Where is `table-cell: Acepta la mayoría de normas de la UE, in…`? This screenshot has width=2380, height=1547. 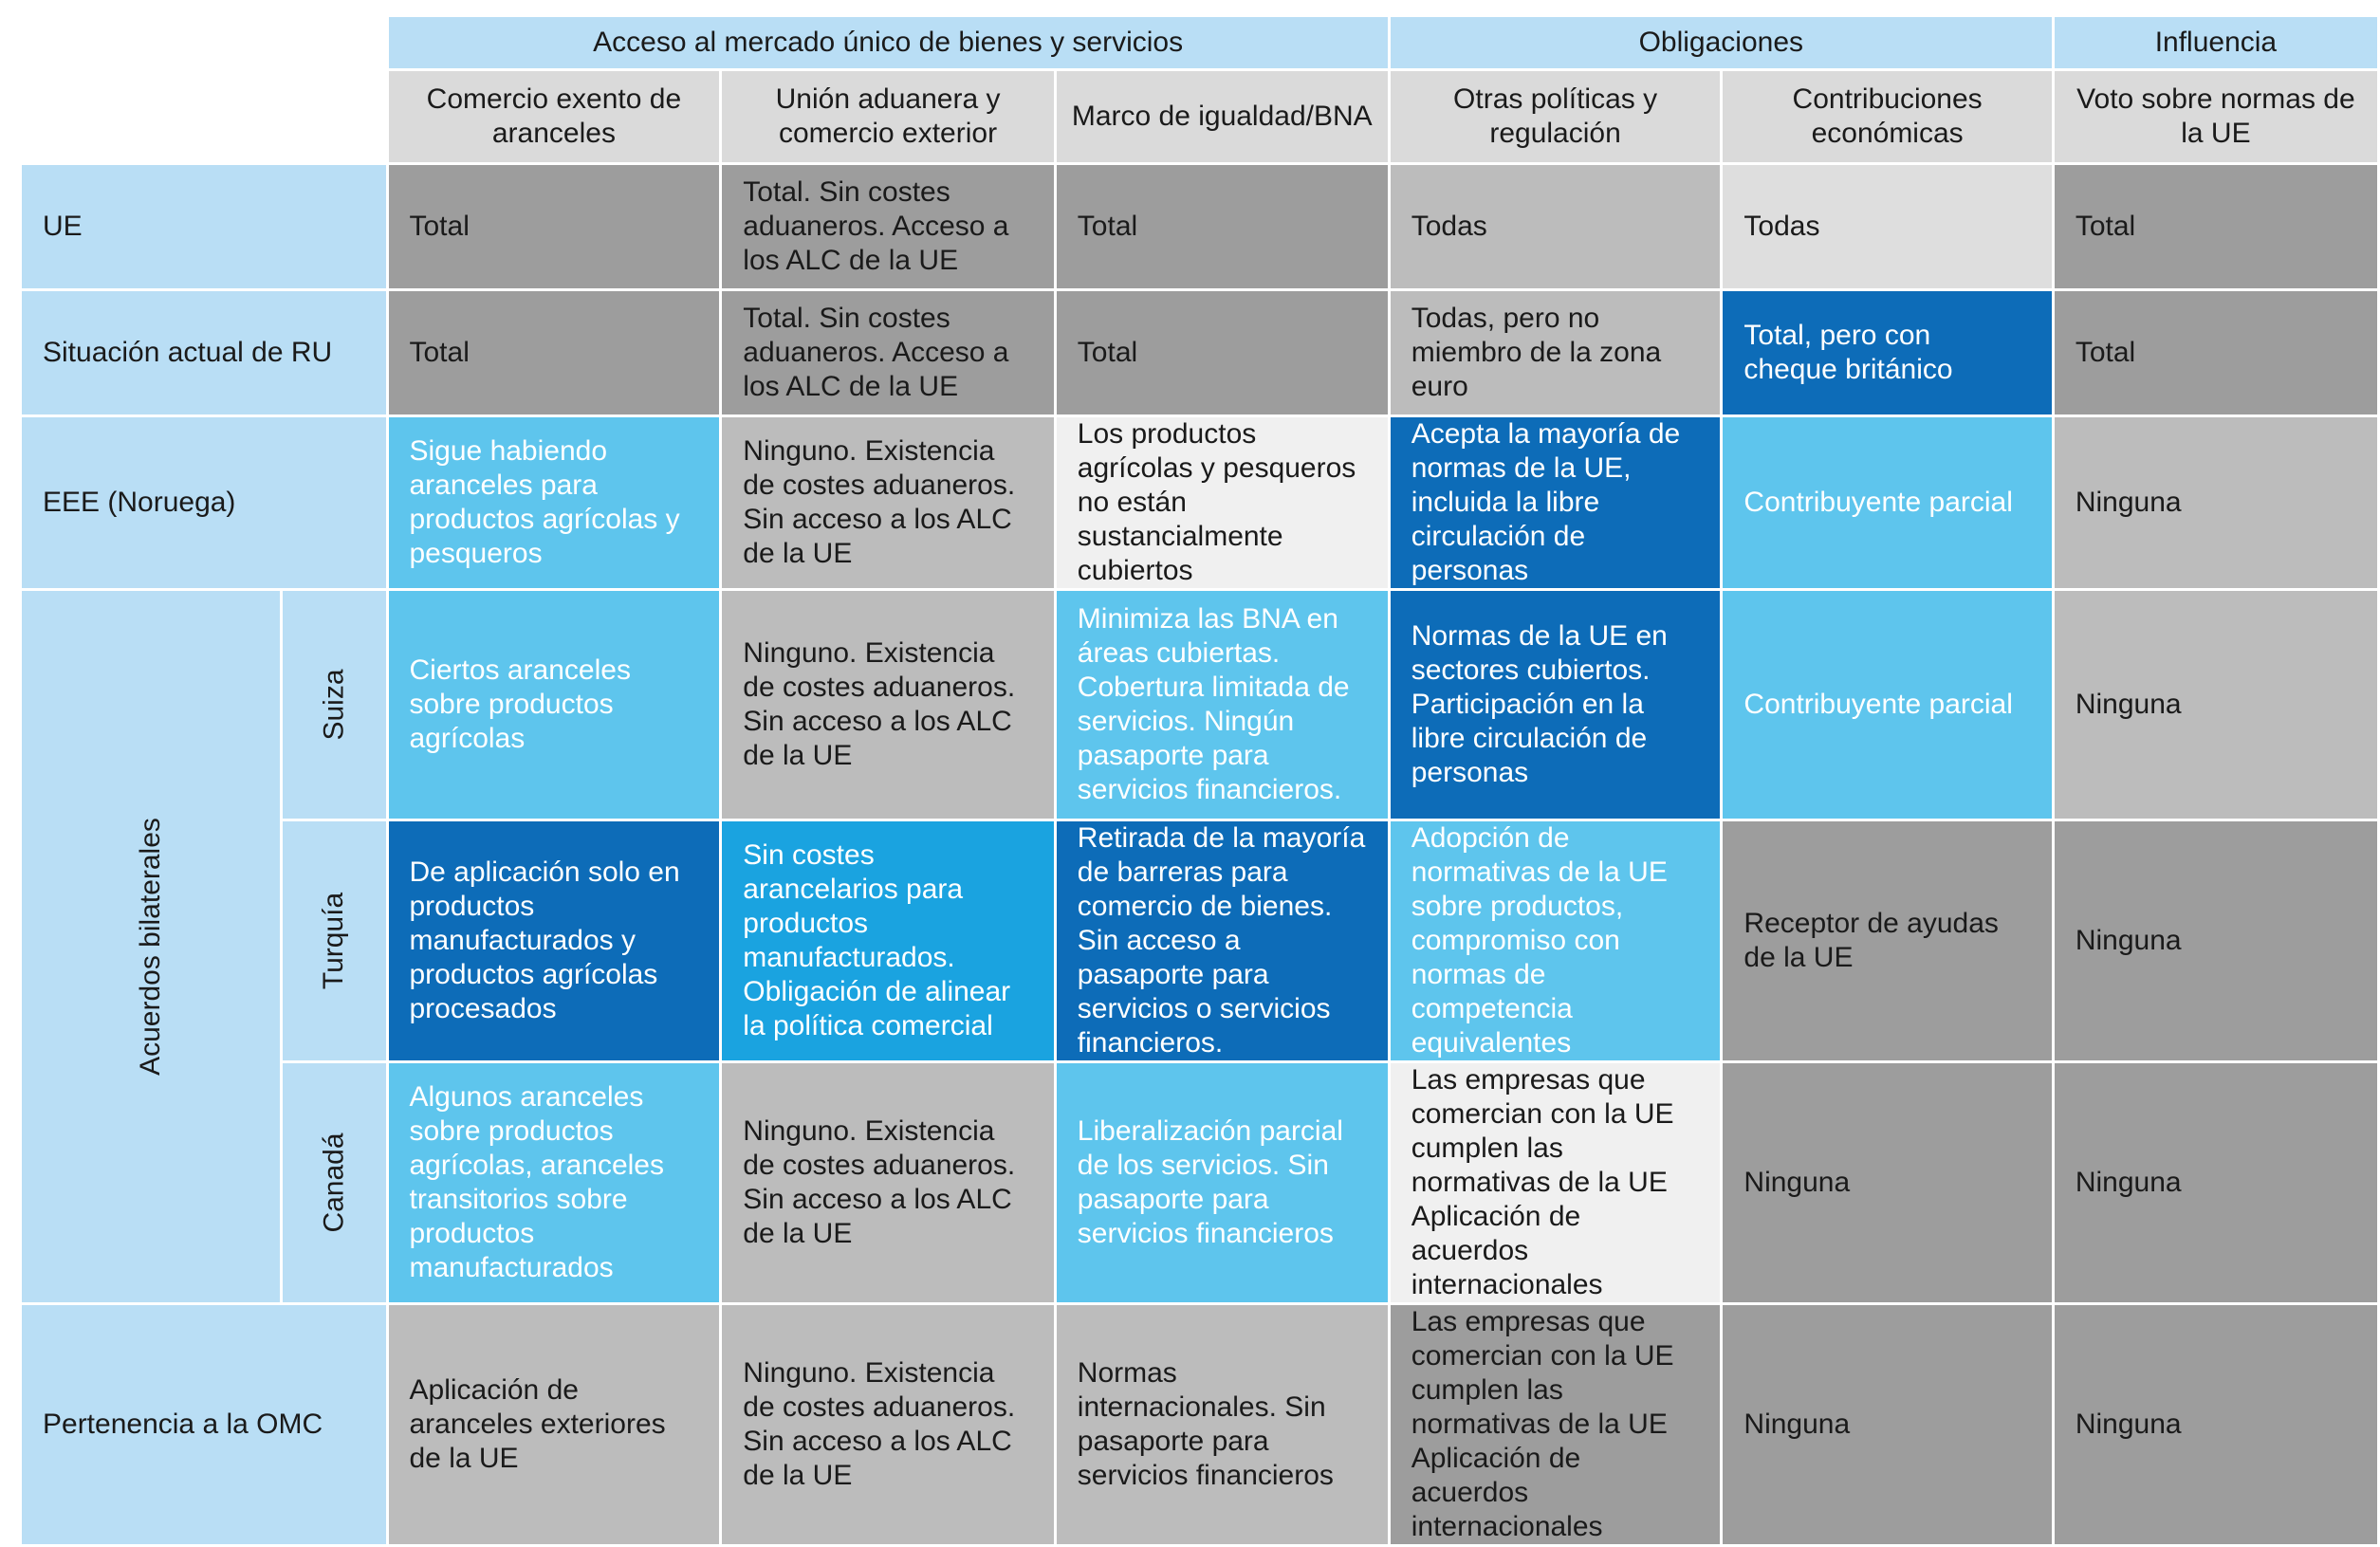
table-cell: Acepta la mayoría de normas de la UE, in… is located at coordinates (1555, 502).